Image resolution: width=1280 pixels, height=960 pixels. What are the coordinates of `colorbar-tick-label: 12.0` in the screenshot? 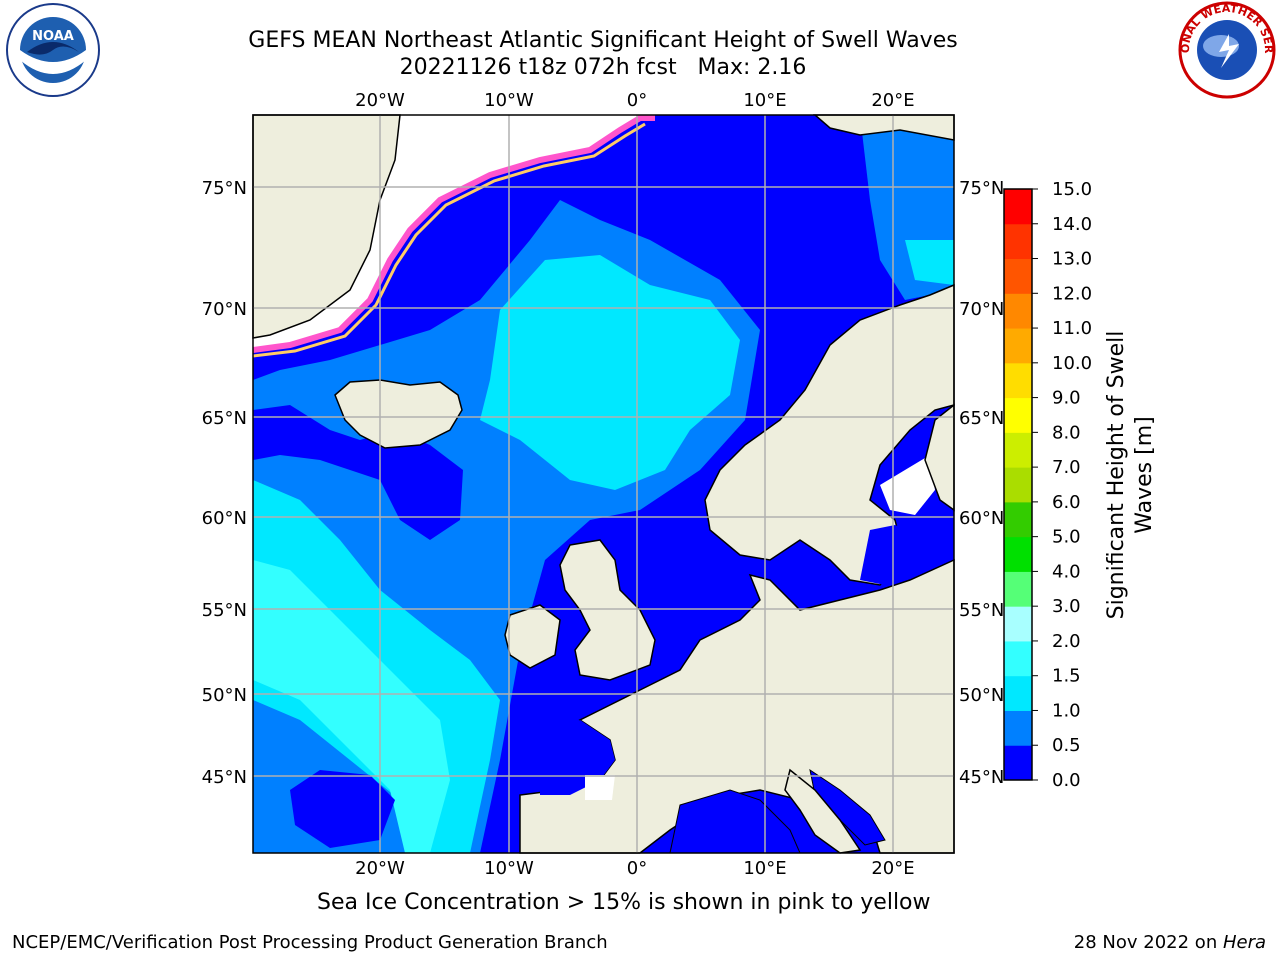 It's located at (1072, 293).